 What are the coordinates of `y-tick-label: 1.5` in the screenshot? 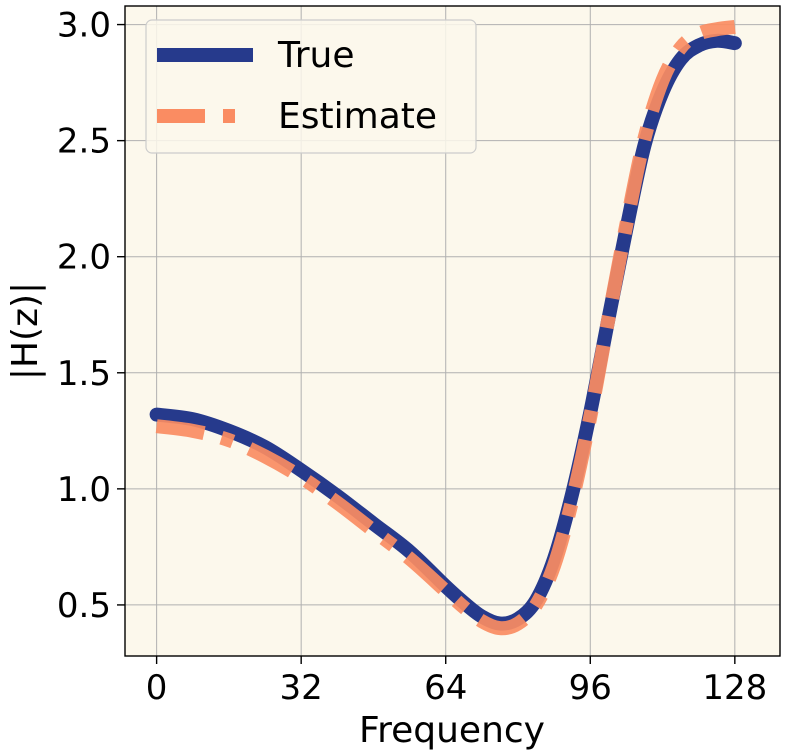 It's located at (84, 374).